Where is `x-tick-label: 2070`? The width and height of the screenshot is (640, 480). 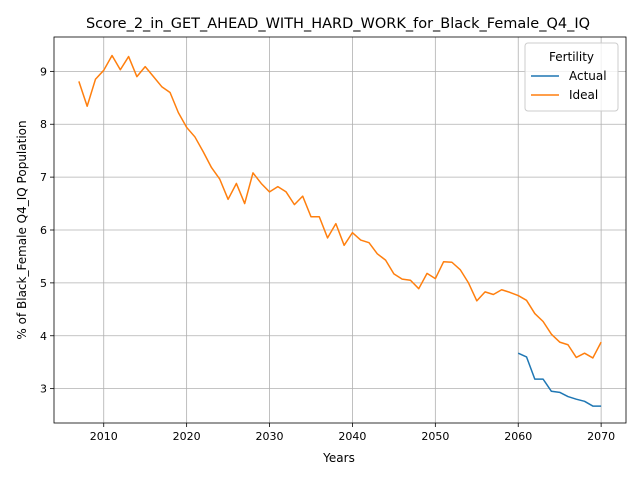
x-tick-label: 2070 is located at coordinates (601, 436).